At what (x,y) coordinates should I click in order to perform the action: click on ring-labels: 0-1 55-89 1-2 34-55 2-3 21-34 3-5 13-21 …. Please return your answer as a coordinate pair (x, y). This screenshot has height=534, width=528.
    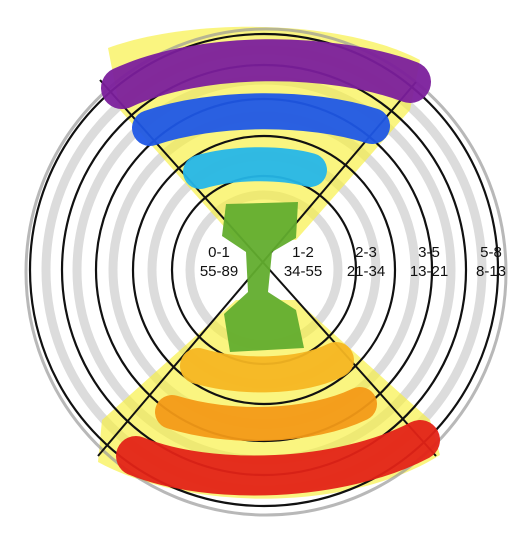
    Looking at the image, I should click on (353, 262).